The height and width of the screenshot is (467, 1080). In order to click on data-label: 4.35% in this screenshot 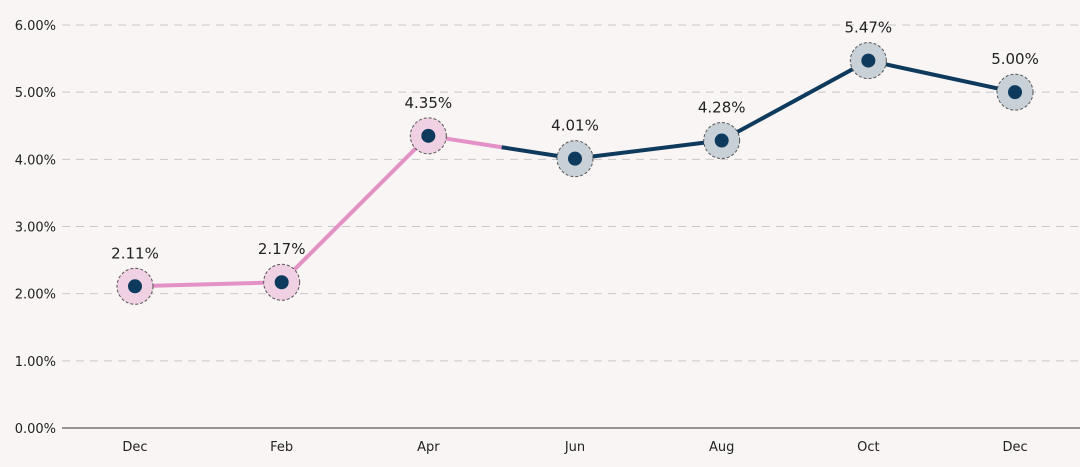, I will do `click(429, 103)`.